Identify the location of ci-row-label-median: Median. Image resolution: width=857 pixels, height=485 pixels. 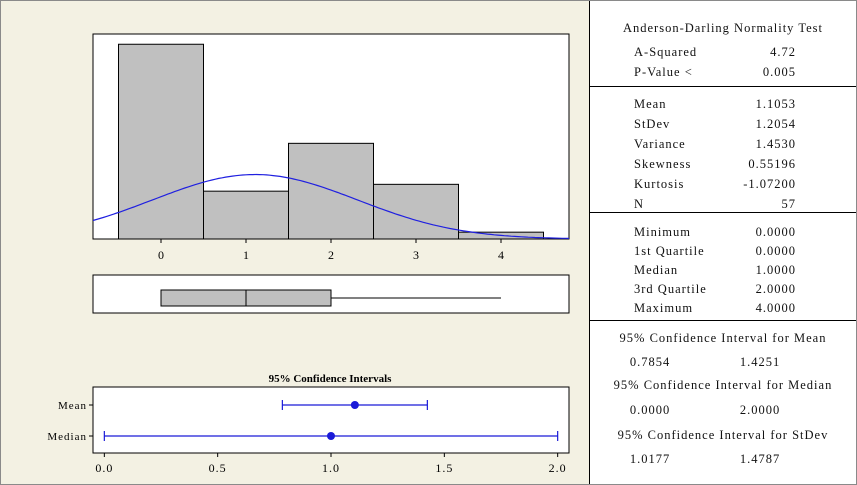
(67, 437).